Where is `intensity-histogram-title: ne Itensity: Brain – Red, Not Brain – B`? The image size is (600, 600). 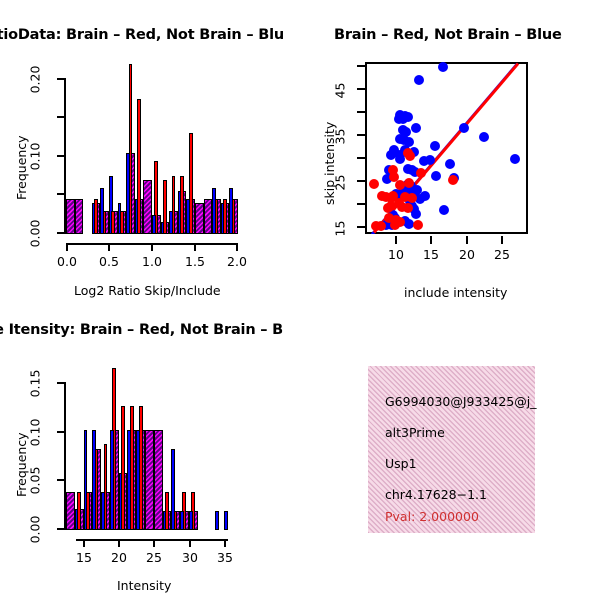
intensity-histogram-title: ne Itensity: Brain – Red, Not Brain – B is located at coordinates (142, 330).